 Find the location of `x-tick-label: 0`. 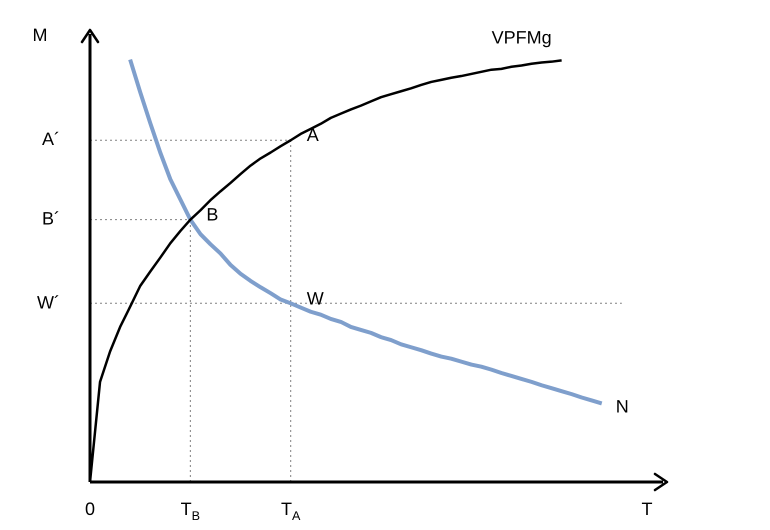

x-tick-label: 0 is located at coordinates (90, 508).